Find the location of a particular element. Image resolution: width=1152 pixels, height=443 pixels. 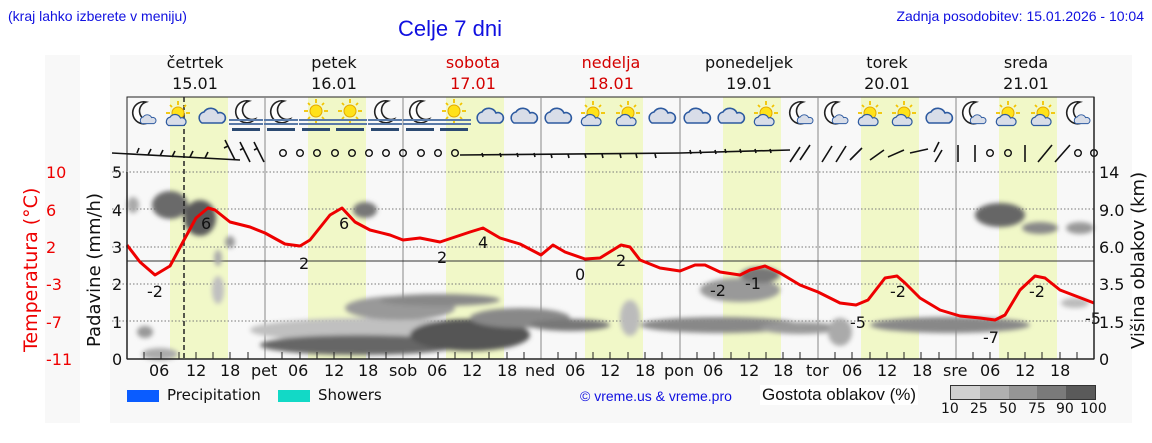

cloud-height-tick: 6.0 is located at coordinates (1112, 247).